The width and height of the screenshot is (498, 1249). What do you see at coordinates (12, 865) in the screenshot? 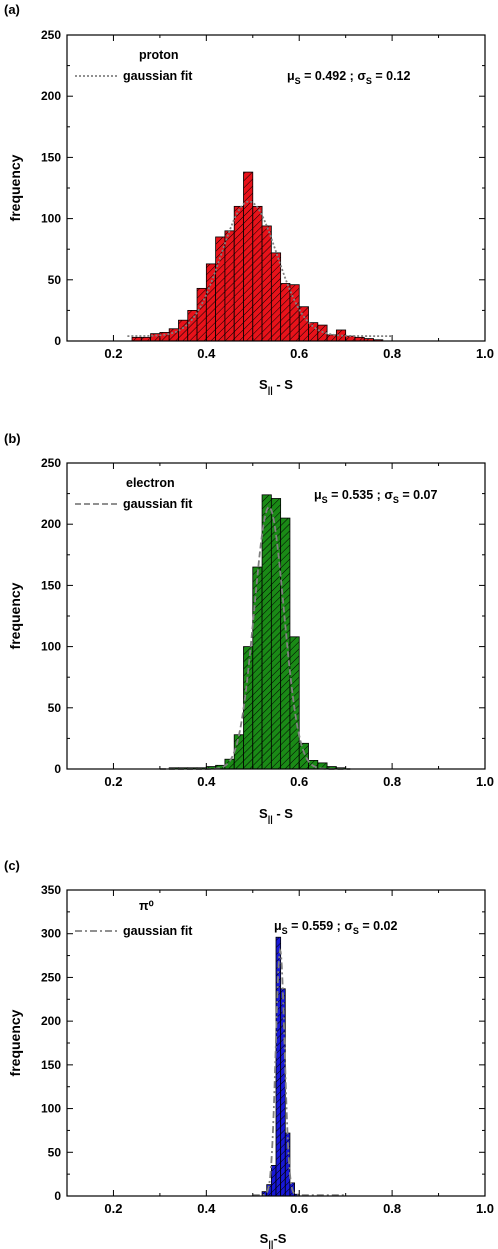
I see `panel-label: (c)` at bounding box center [12, 865].